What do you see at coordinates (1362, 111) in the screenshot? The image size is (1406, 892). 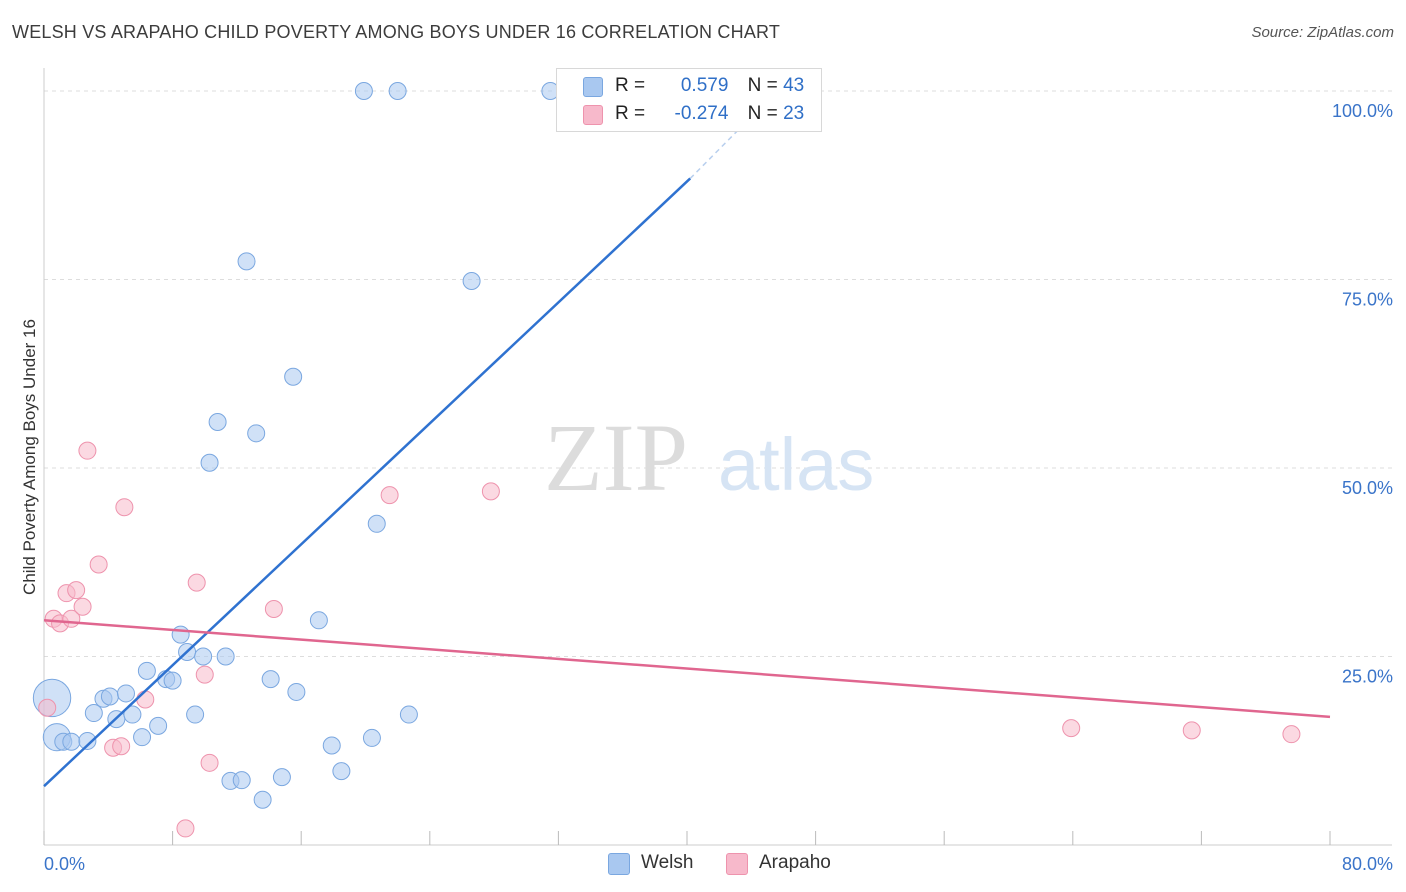 I see `y-tick-label: 100.0%` at bounding box center [1362, 111].